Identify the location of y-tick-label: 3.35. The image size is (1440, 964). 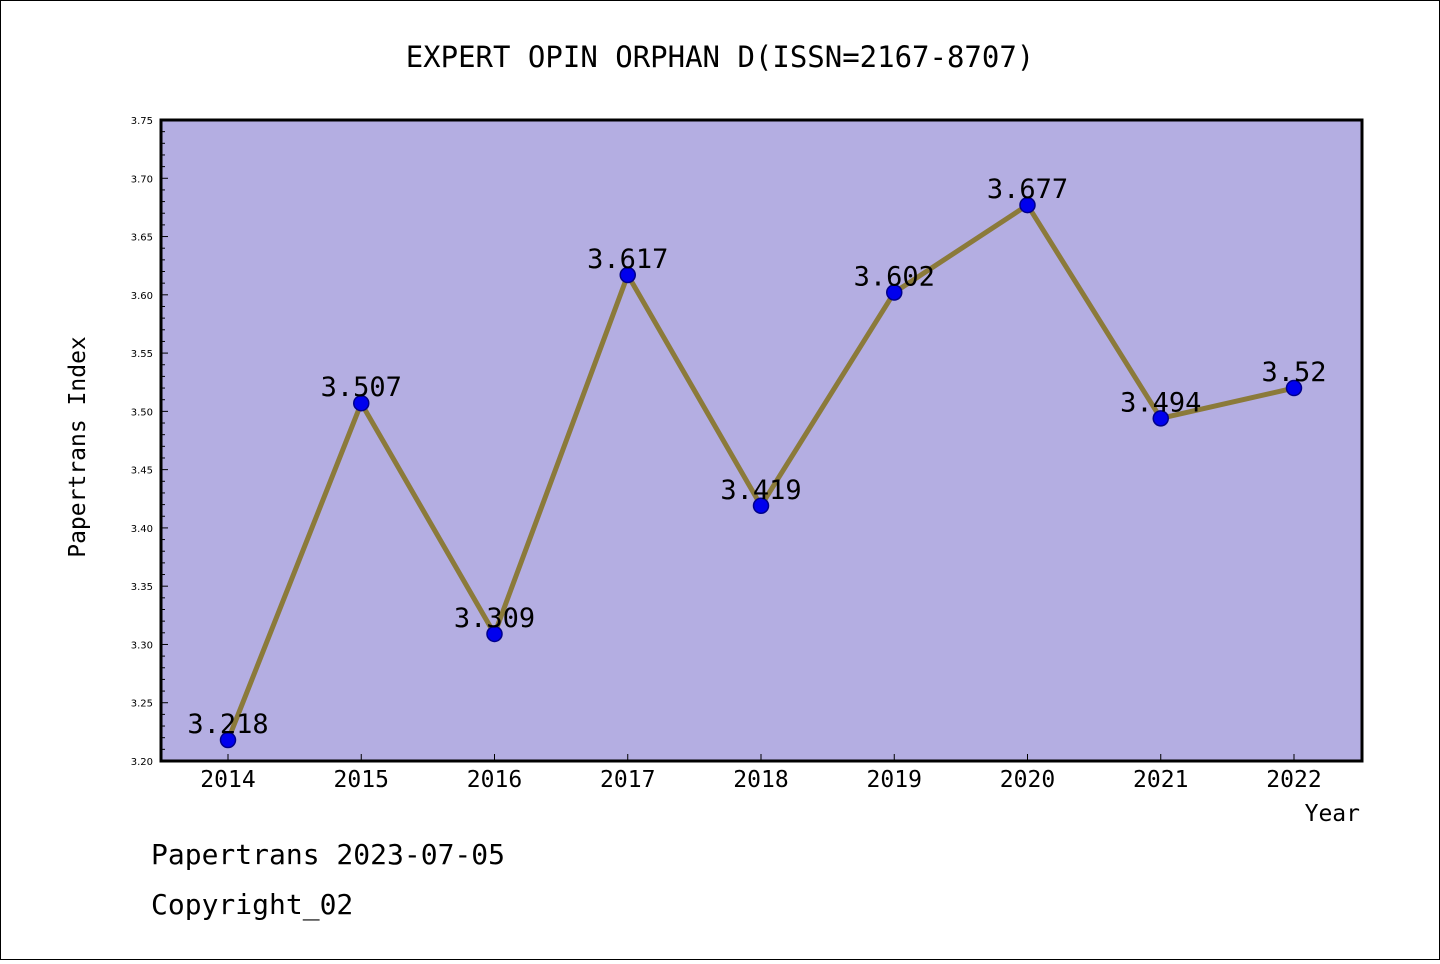
(142, 587).